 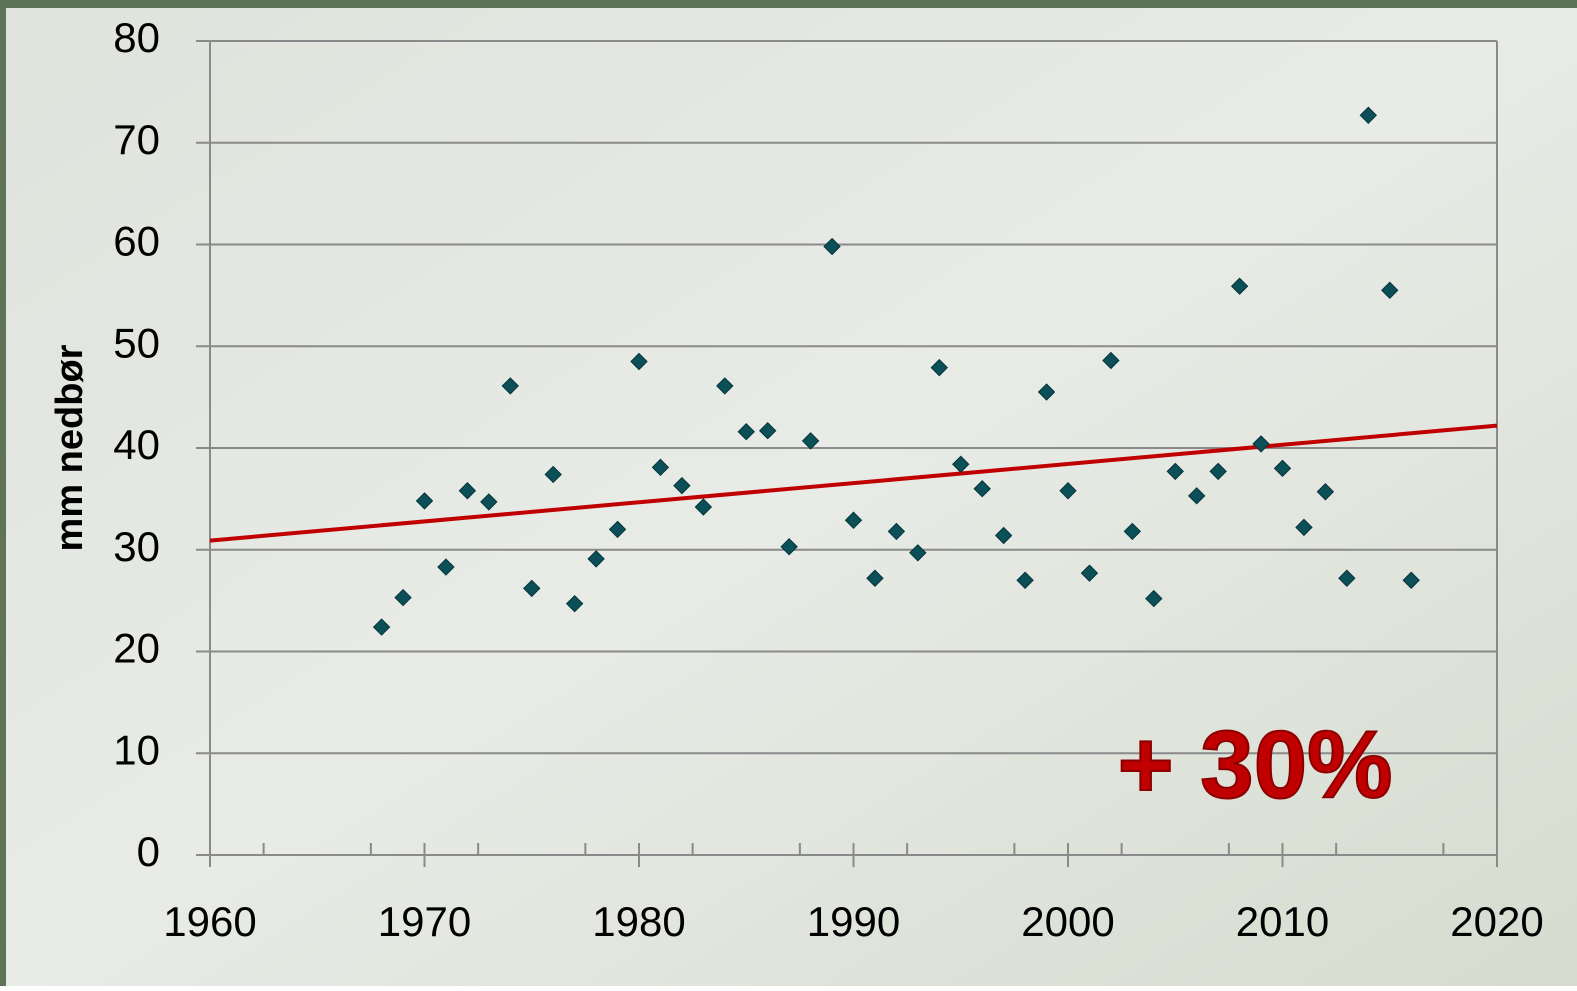 I want to click on x-tick-label: 1960, so click(x=209, y=921).